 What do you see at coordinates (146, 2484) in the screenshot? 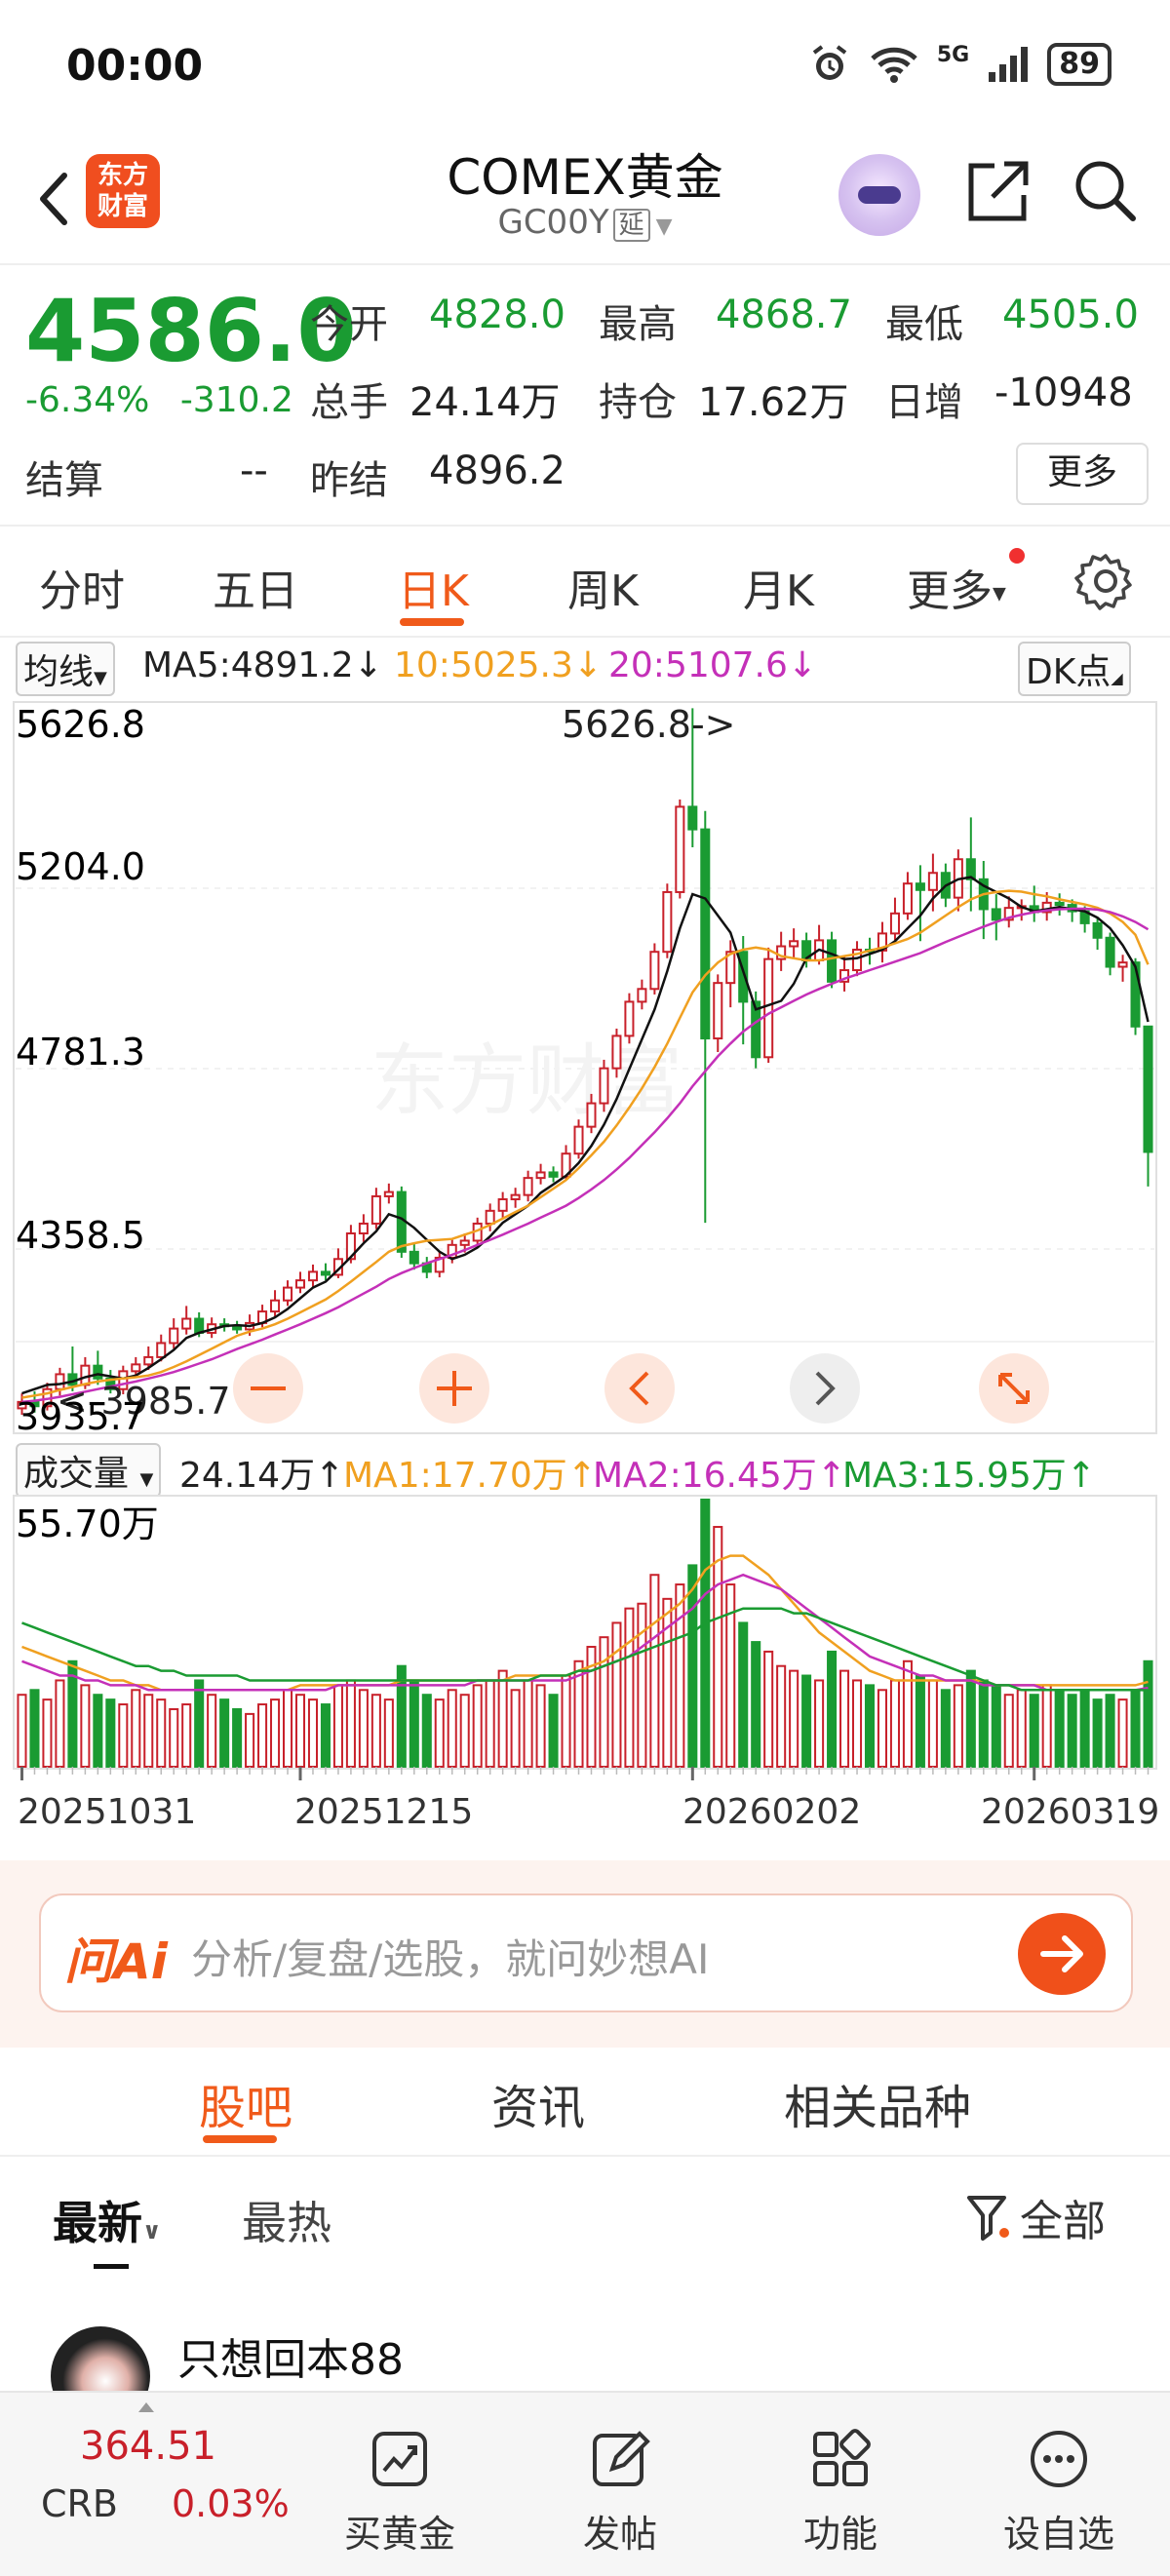
I see `ticker-widget: 364.51 CRB 0.03%` at bounding box center [146, 2484].